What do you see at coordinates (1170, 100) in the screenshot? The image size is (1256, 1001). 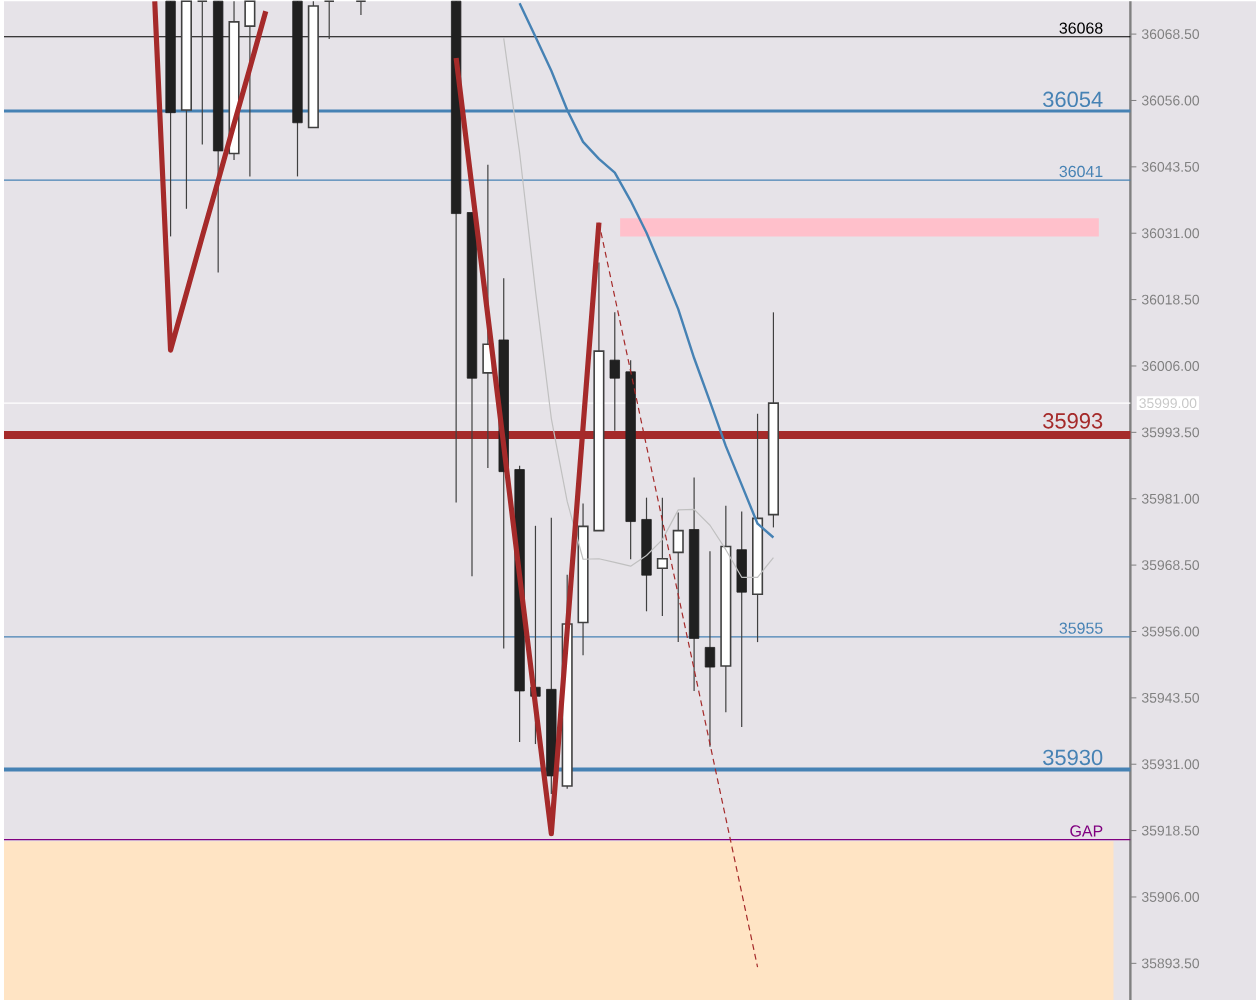 I see `y-tick-label: 36056.00` at bounding box center [1170, 100].